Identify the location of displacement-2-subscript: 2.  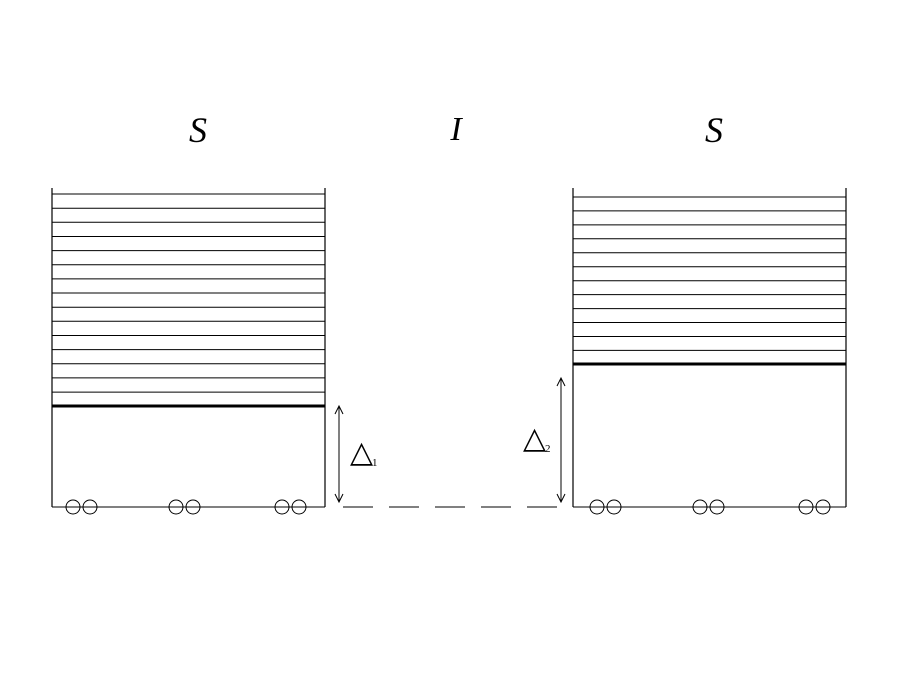
(548, 449).